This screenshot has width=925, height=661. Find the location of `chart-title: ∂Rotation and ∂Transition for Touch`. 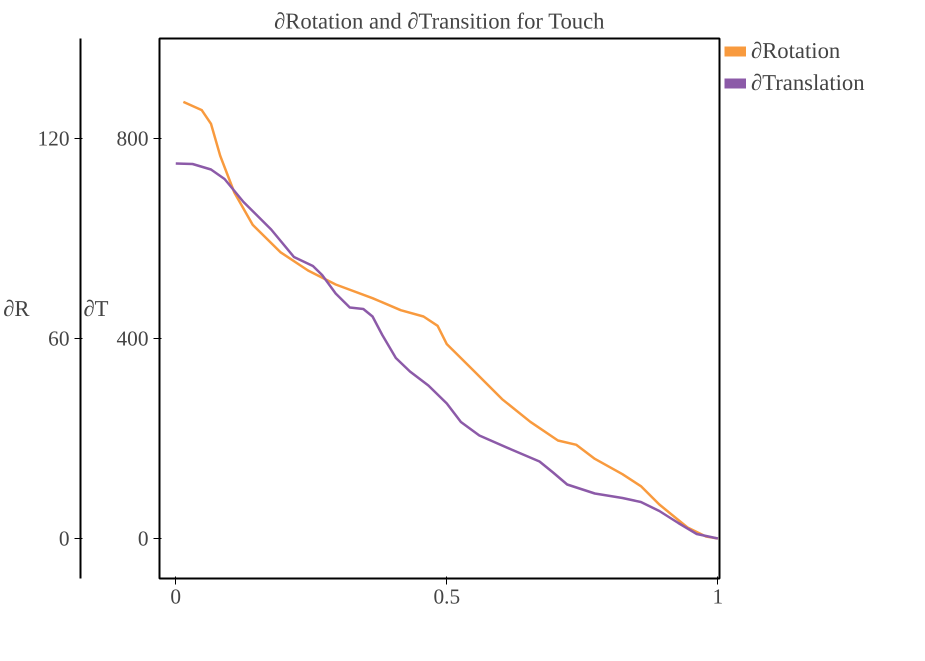

chart-title: ∂Rotation and ∂Transition for Touch is located at coordinates (440, 21).